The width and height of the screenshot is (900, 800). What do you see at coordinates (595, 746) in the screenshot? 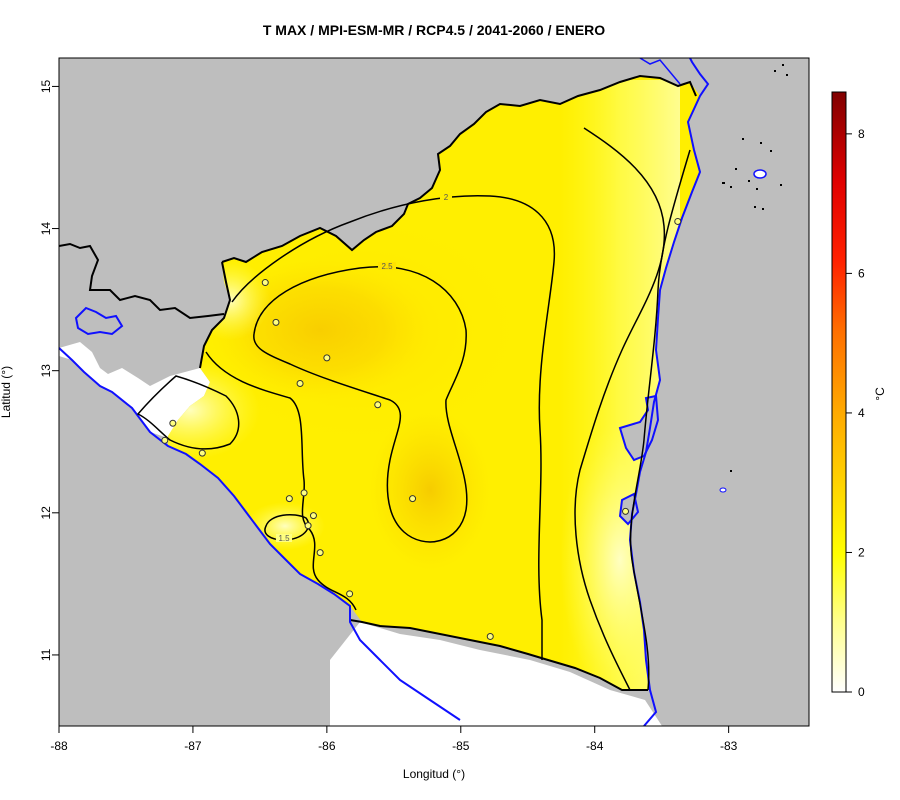
I see `x-tick-label: -84` at bounding box center [595, 746].